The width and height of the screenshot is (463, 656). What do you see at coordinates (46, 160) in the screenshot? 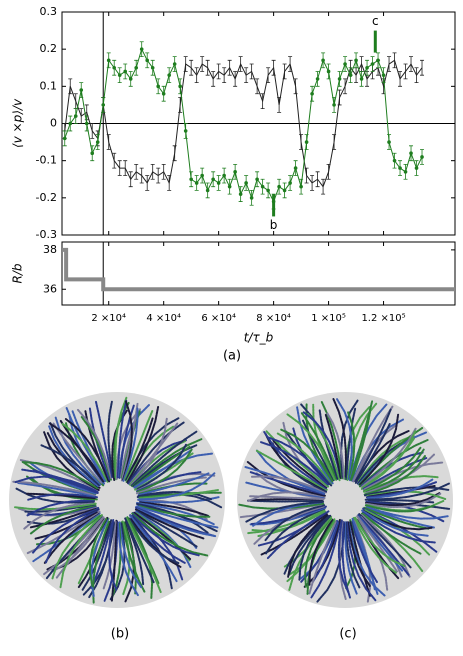
I see `y-tick-label: -0.1` at bounding box center [46, 160].